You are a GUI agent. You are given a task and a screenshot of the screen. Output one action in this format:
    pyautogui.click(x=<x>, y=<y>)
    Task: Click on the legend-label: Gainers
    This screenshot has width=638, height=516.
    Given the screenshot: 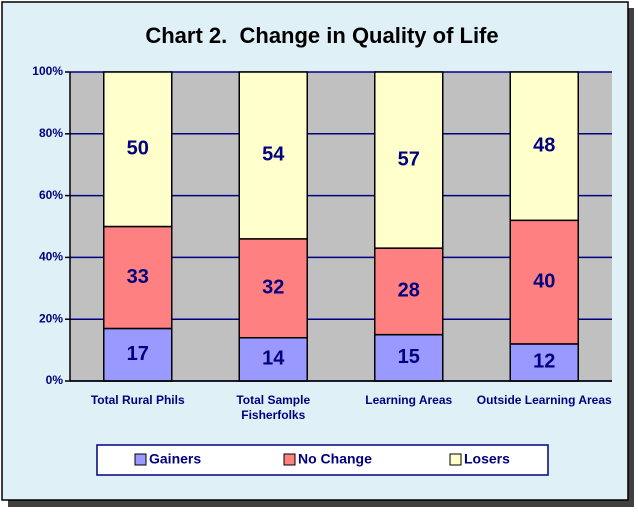 What is the action you would take?
    pyautogui.click(x=175, y=459)
    